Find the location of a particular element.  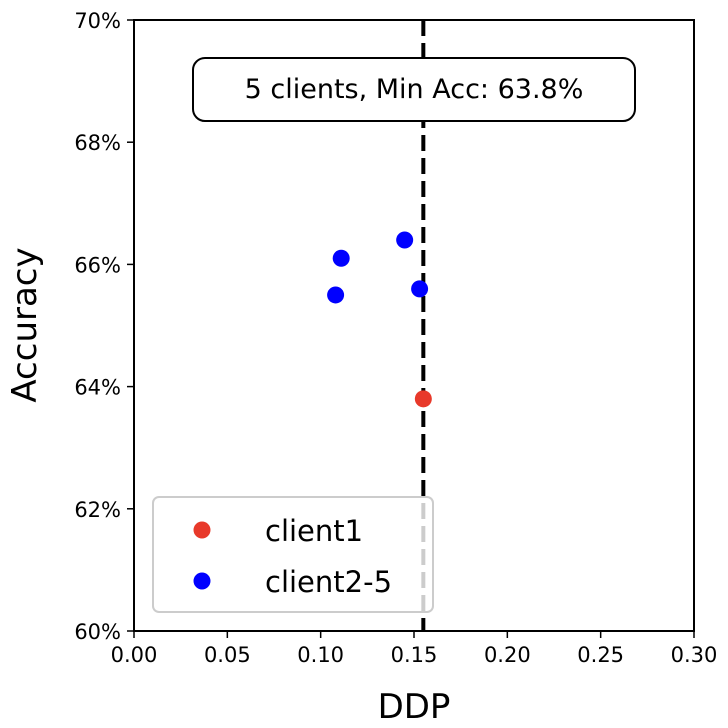

annotation-box is located at coordinates (414, 89).